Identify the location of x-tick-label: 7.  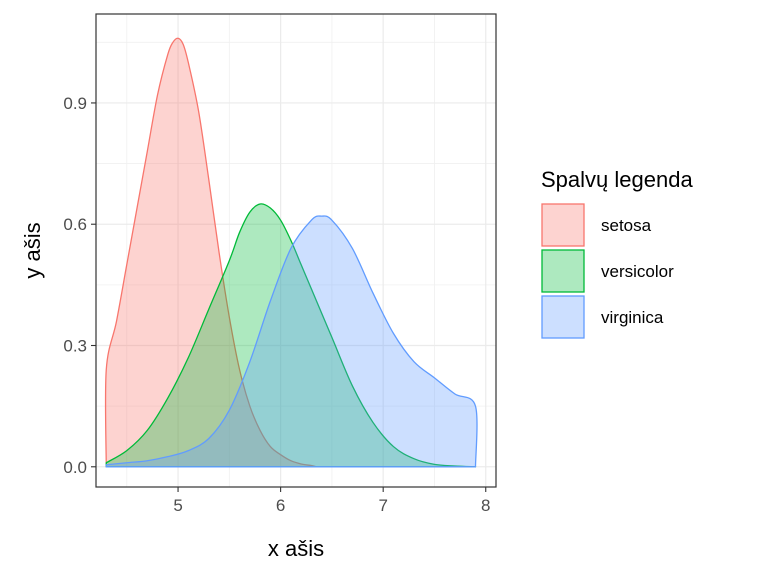
(382, 505).